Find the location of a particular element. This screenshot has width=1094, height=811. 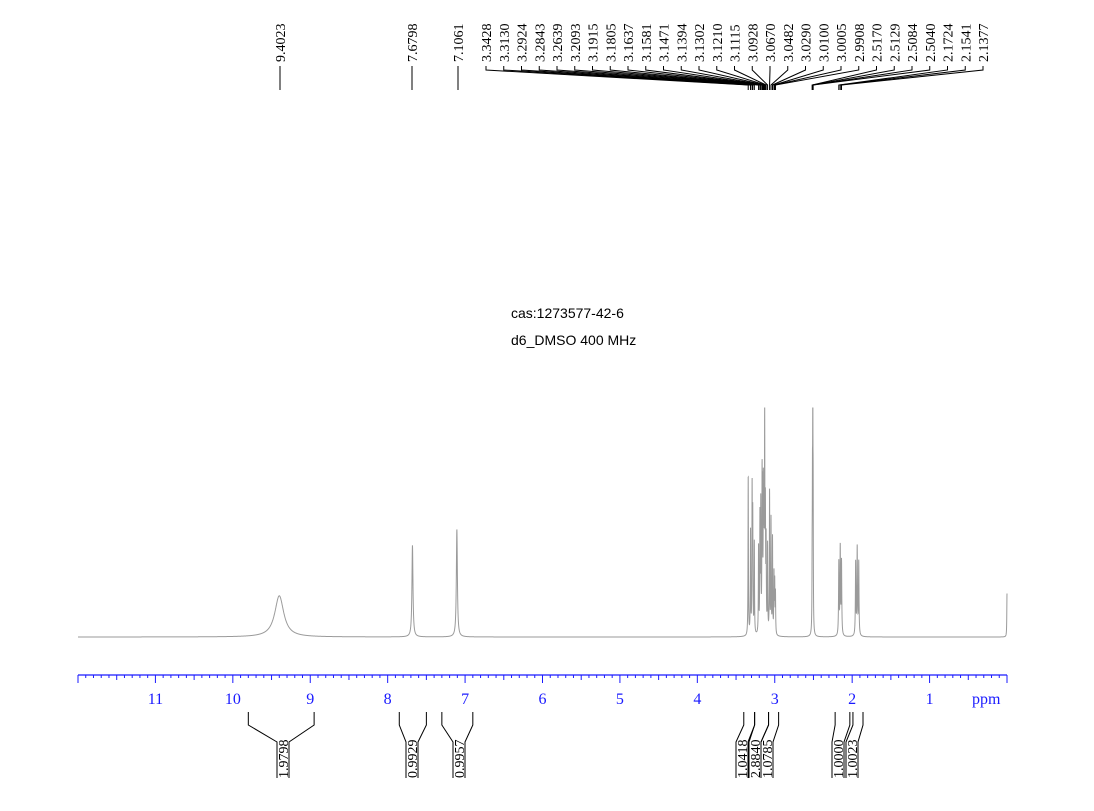

peak-label: 3.2639 is located at coordinates (558, 43).